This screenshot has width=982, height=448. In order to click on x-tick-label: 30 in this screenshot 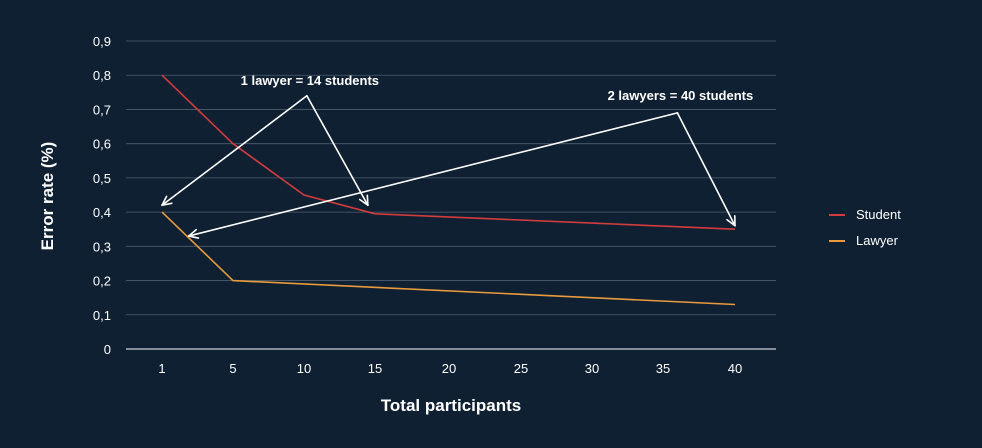, I will do `click(592, 368)`.